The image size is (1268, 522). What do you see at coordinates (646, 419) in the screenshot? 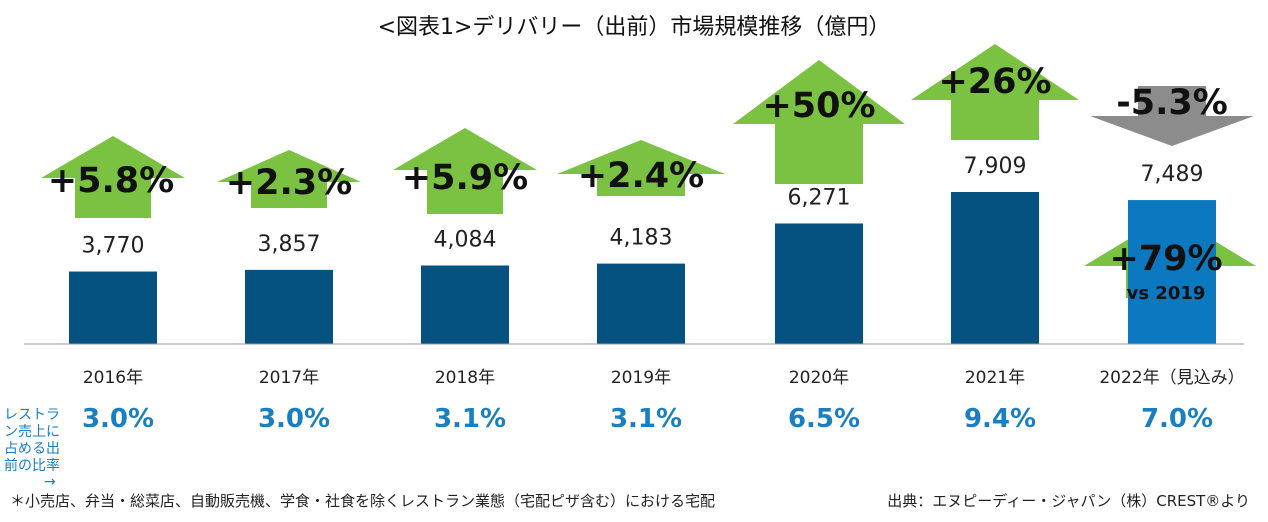
I see `share-value-3: 3.1%` at bounding box center [646, 419].